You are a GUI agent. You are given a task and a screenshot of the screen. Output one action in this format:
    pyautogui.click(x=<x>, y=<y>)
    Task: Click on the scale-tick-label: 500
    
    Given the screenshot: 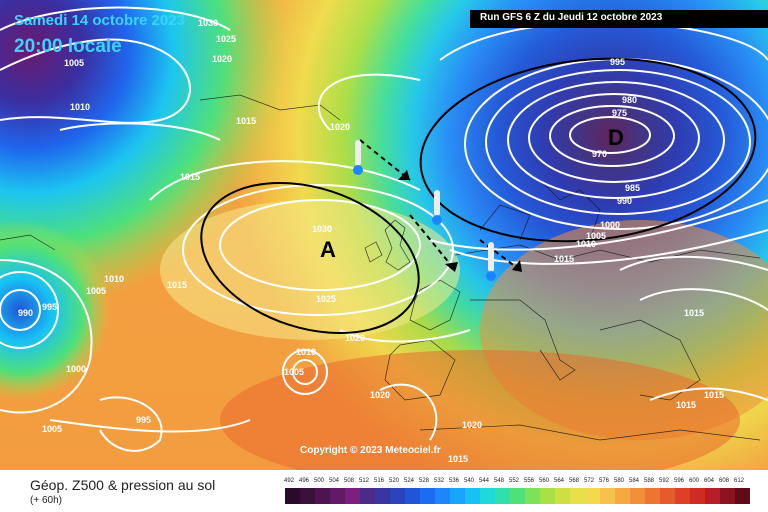 What is the action you would take?
    pyautogui.click(x=318, y=481)
    